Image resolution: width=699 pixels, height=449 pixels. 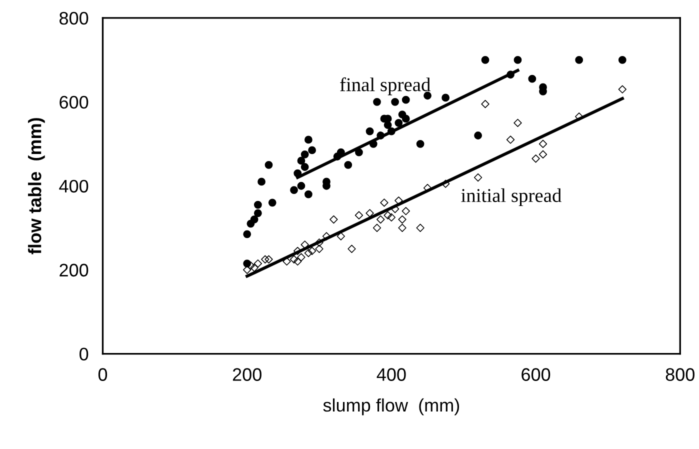 What do you see at coordinates (74, 270) in the screenshot?
I see `y-tick-label: 200` at bounding box center [74, 270].